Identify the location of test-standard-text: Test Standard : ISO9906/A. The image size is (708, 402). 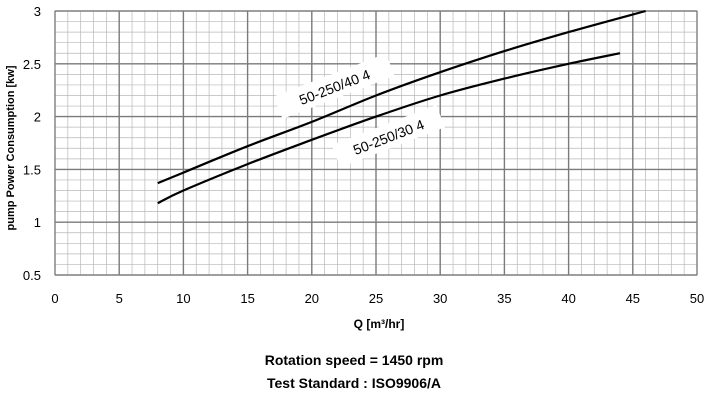
(353, 383).